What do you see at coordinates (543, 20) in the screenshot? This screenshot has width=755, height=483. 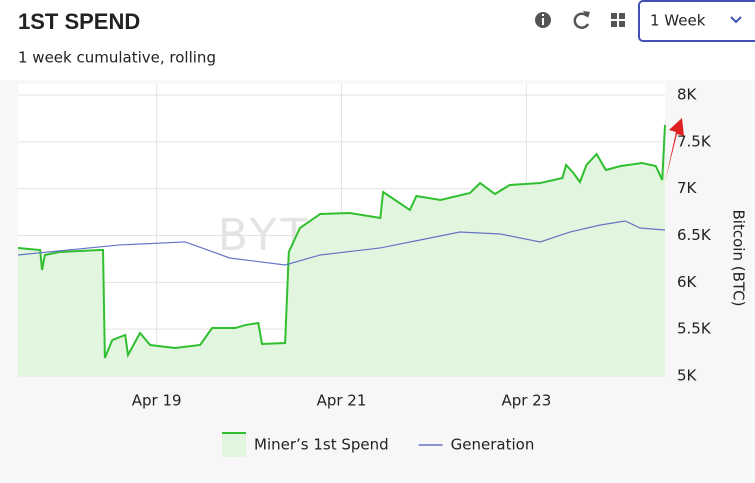 I see `info-icon` at bounding box center [543, 20].